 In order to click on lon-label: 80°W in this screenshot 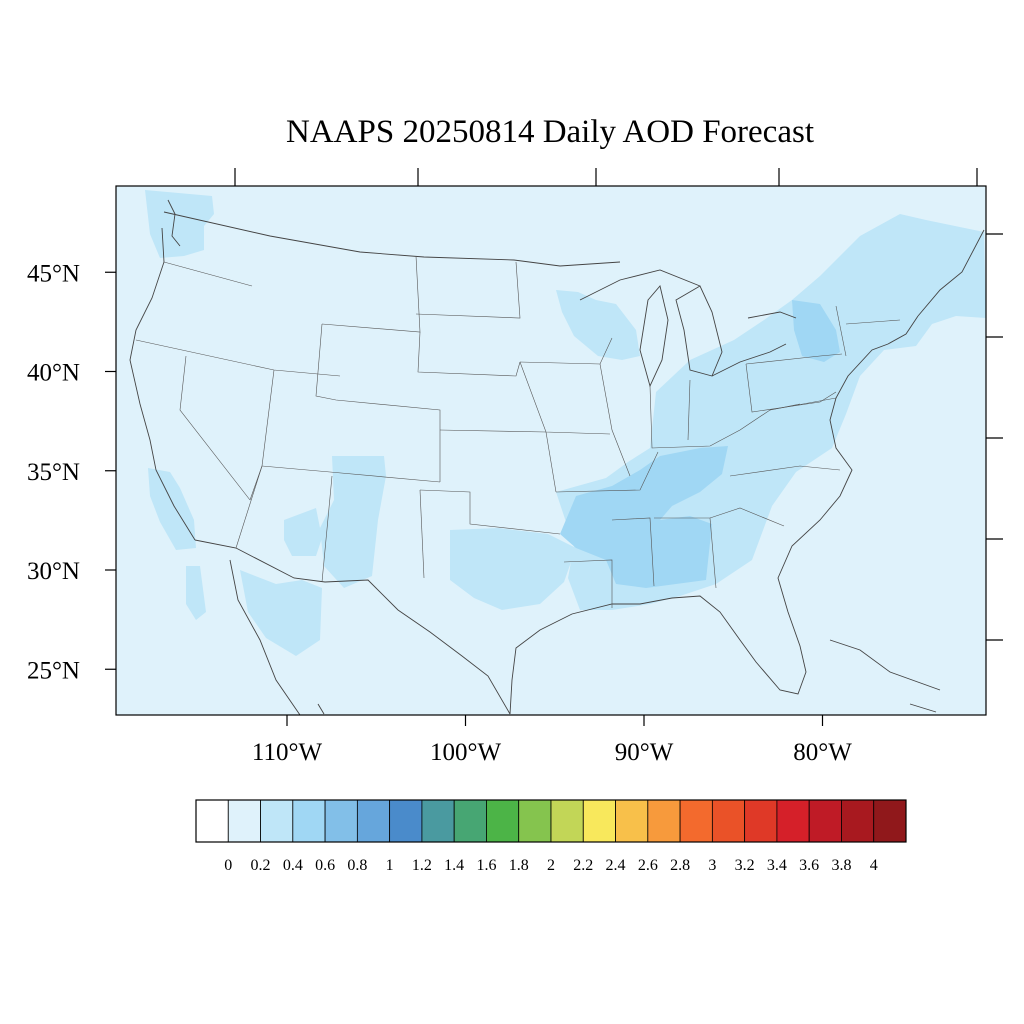, I will do `click(822, 752)`.